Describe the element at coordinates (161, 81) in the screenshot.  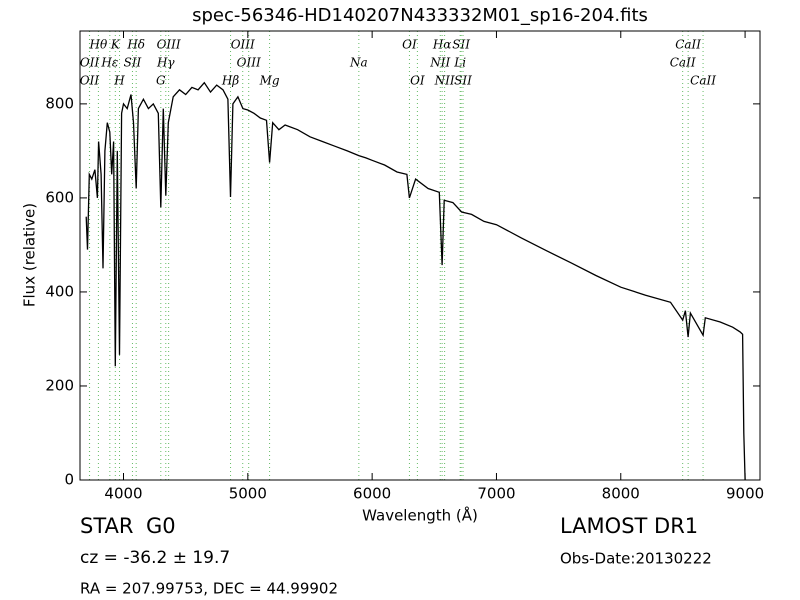
I see `spectral-line-label: G` at that location.